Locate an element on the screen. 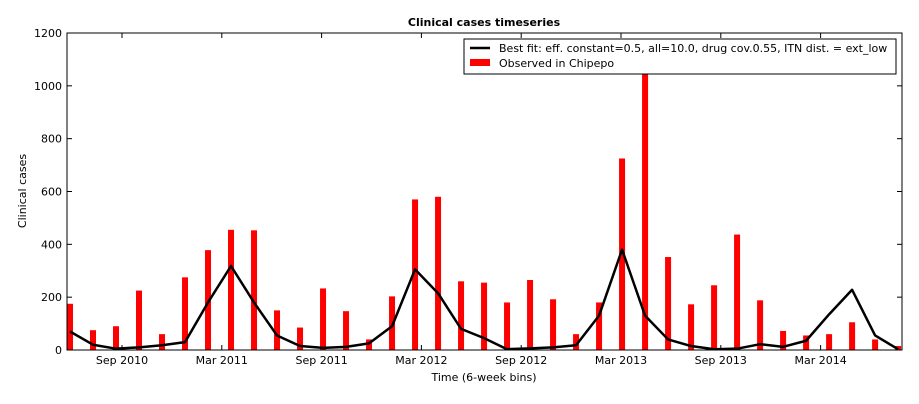 The image size is (919, 404). y-tick-label: 1200 is located at coordinates (48, 33).